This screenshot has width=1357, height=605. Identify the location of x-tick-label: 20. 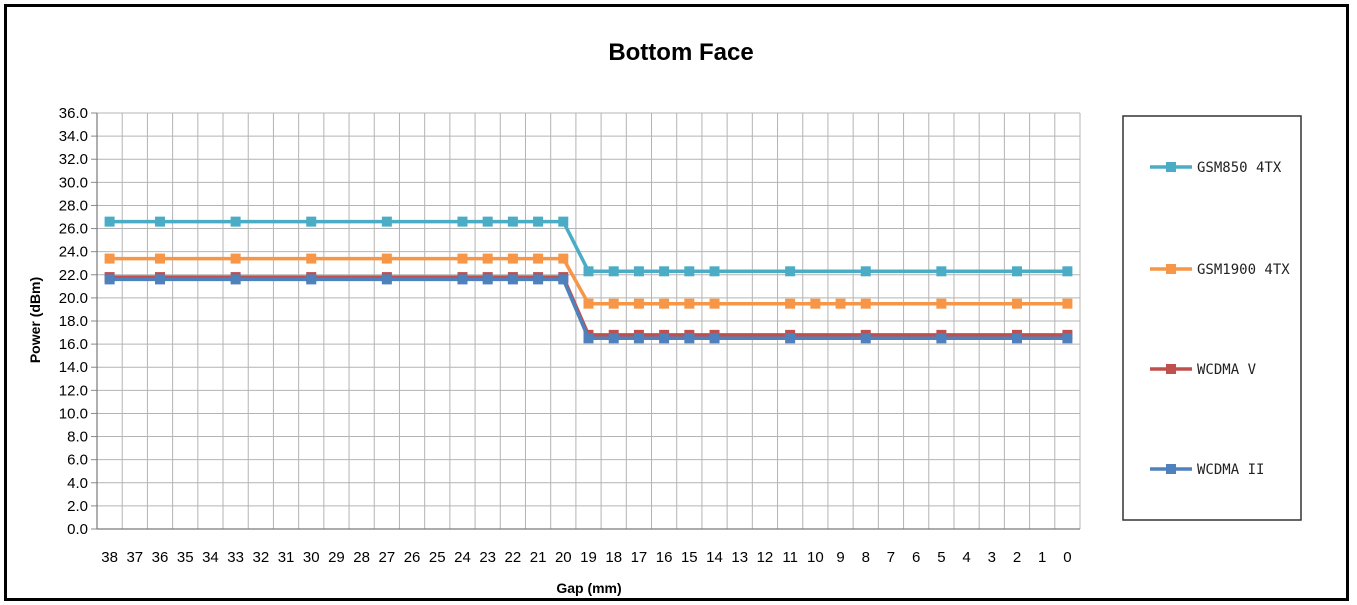
(563, 557).